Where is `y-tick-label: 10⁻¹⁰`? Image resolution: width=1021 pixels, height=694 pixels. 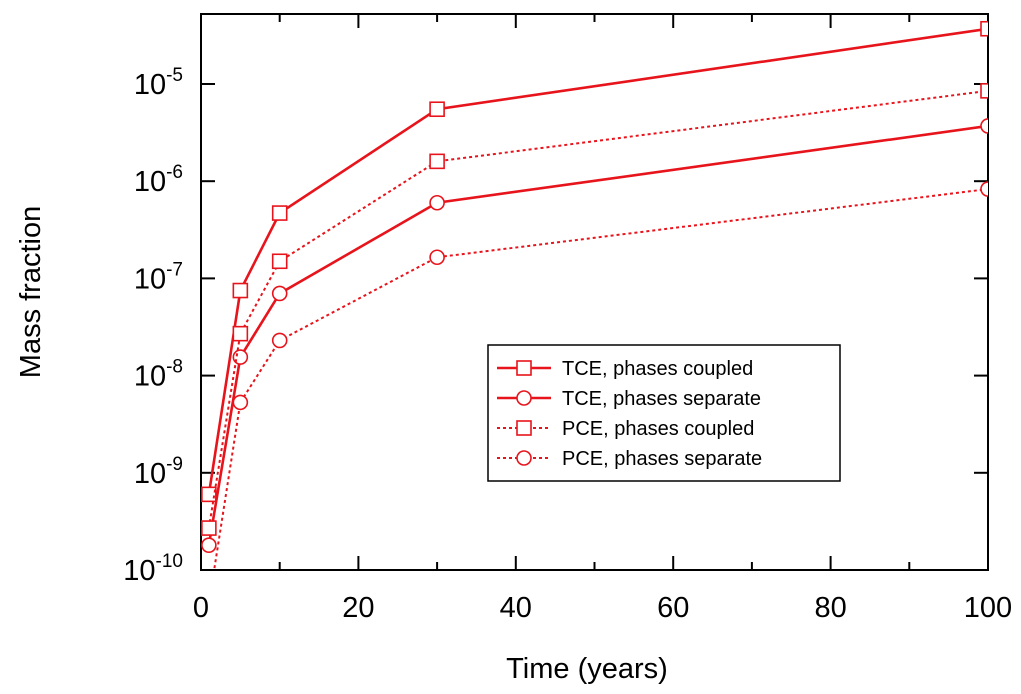 y-tick-label: 10⁻¹⁰ is located at coordinates (153, 569).